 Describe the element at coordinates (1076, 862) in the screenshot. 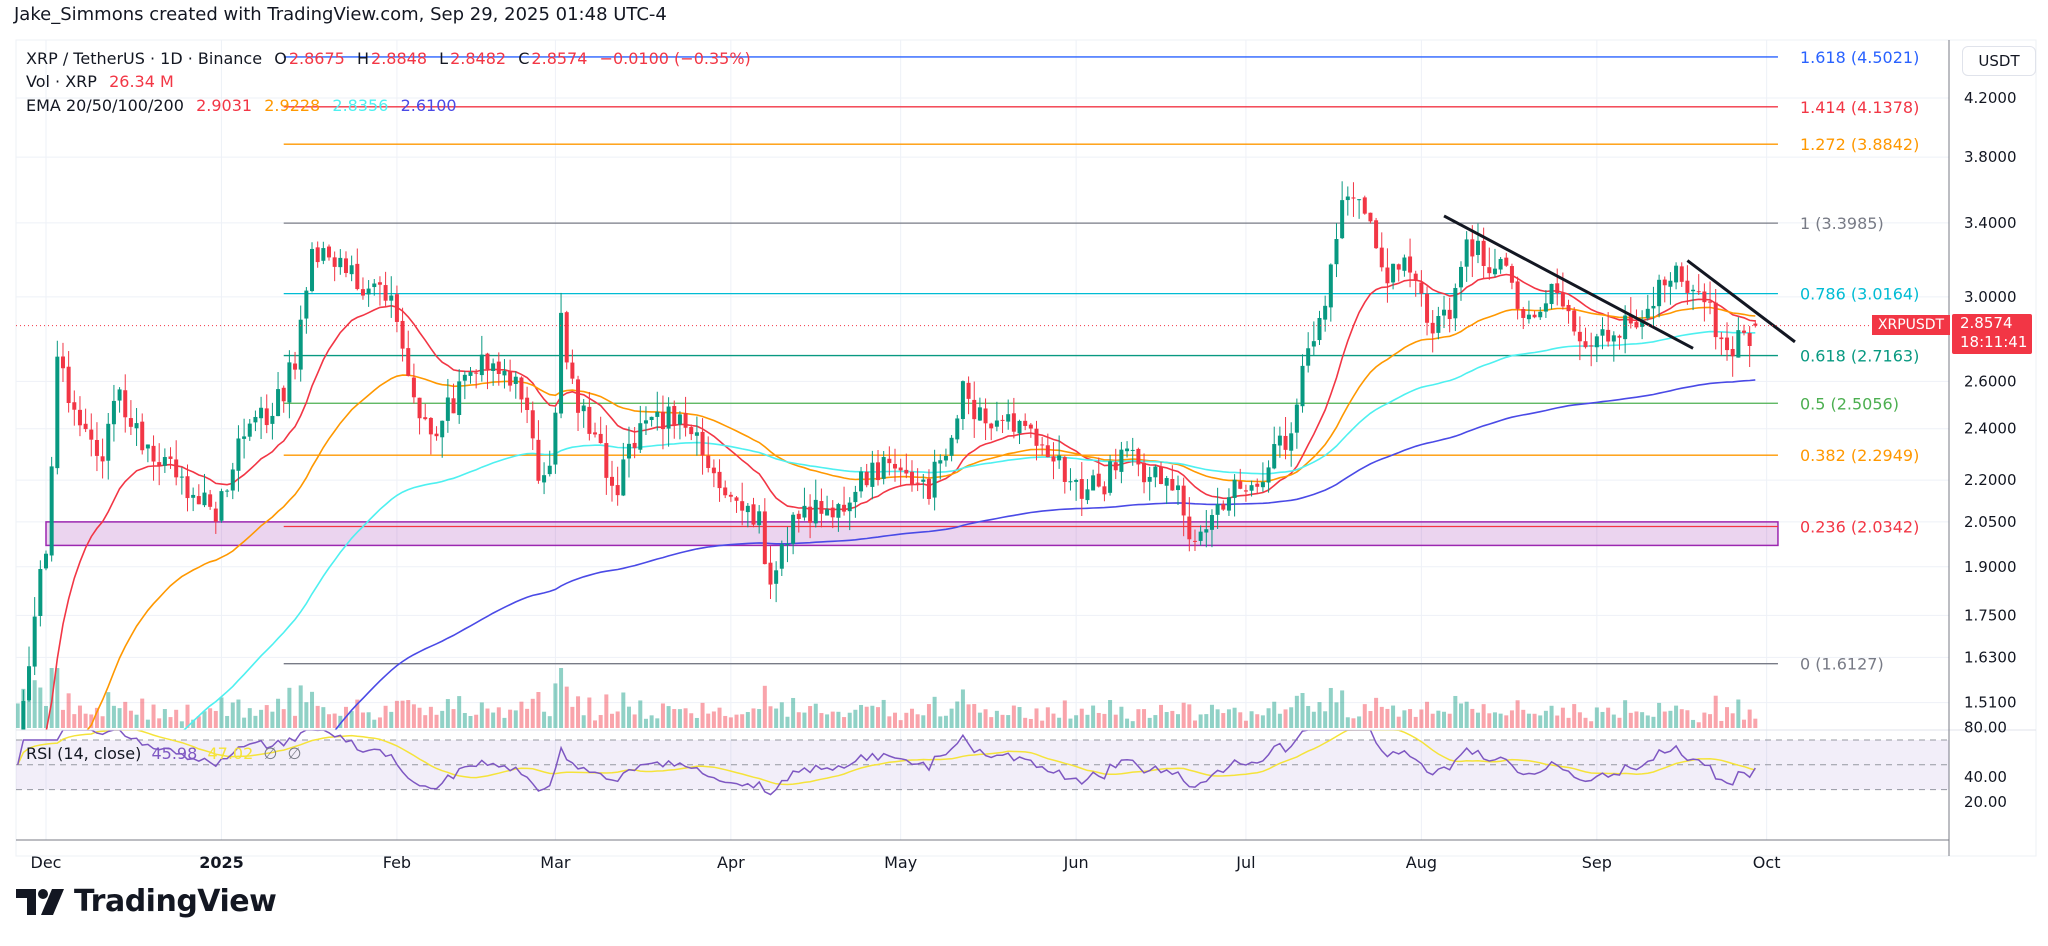

I see `time-tick-label: Jun` at that location.